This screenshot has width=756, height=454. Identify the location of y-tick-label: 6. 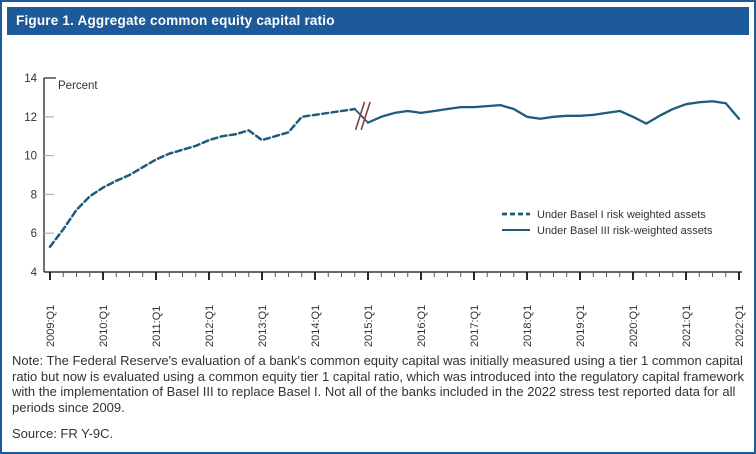
(34, 234).